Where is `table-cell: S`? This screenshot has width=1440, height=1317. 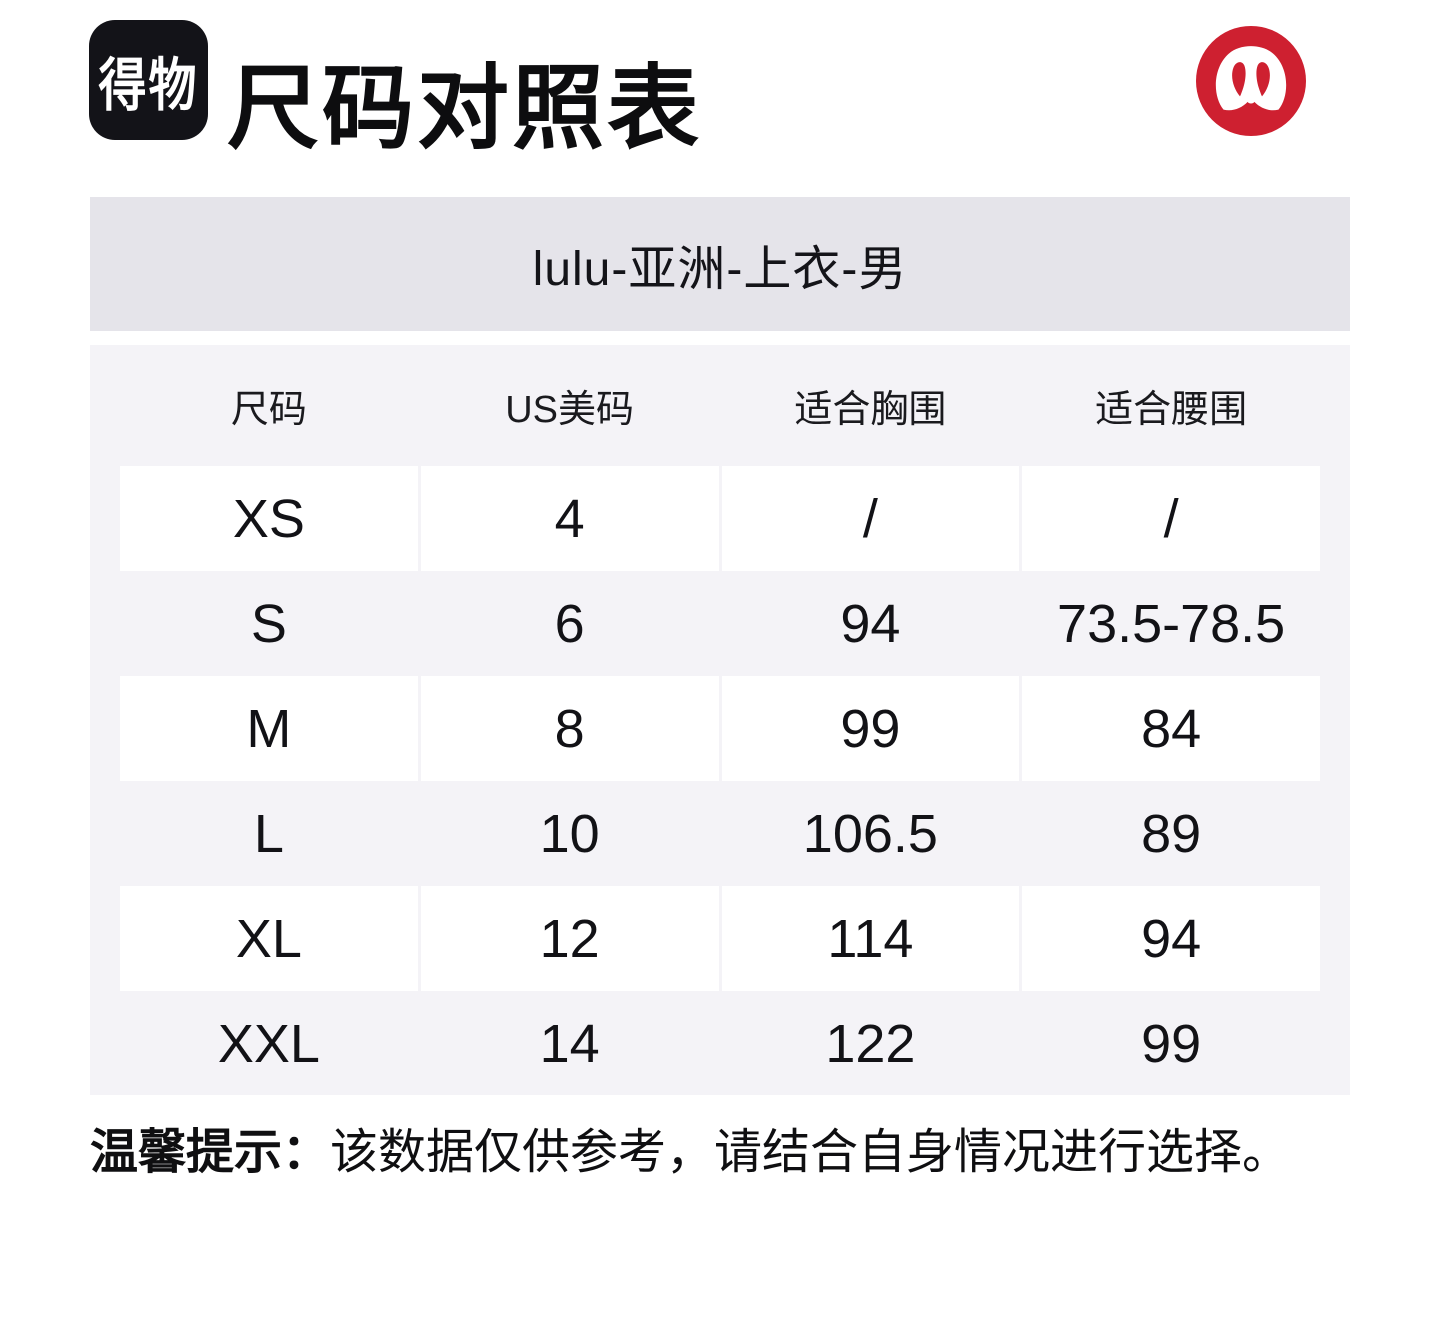
table-cell: S is located at coordinates (268, 623).